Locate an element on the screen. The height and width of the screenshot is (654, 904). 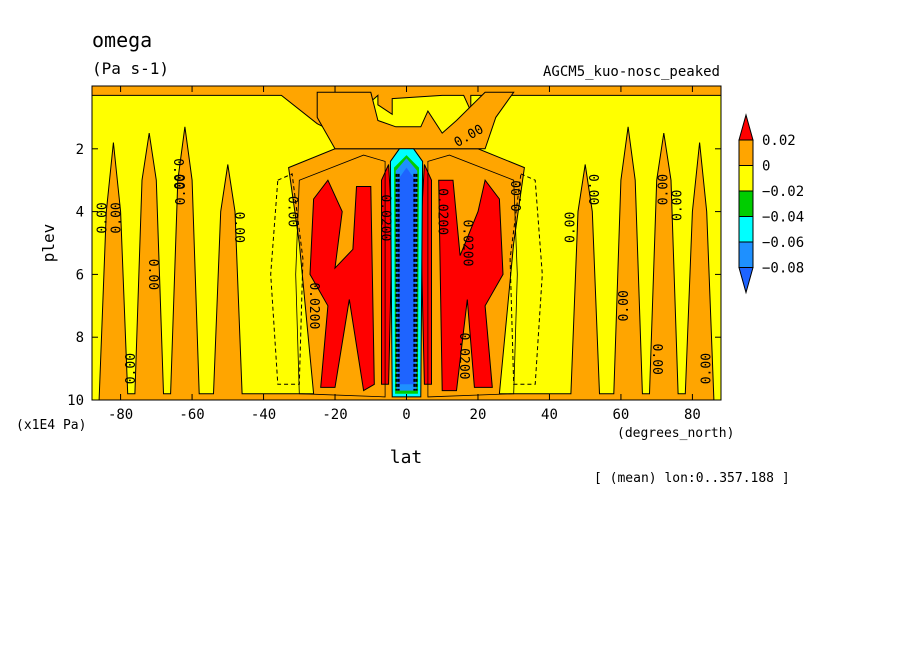
colorbar-cap-bottom is located at coordinates (746, 281).